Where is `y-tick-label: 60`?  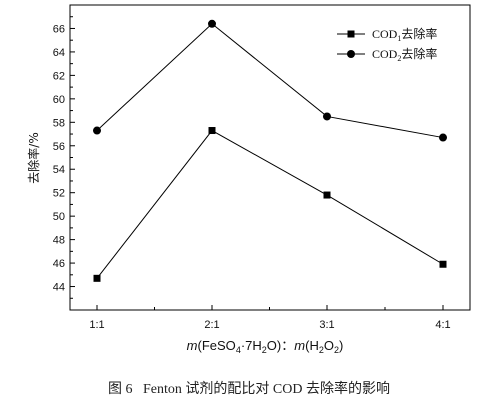
y-tick-label: 60 is located at coordinates (59, 100).